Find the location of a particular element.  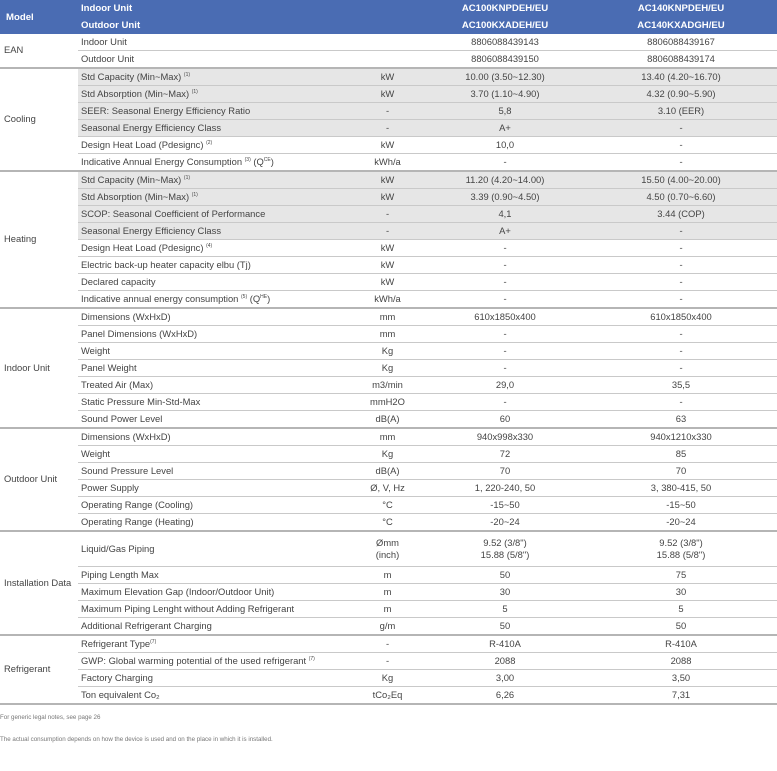

unit-cell: Ømm (inch) is located at coordinates (387, 549).